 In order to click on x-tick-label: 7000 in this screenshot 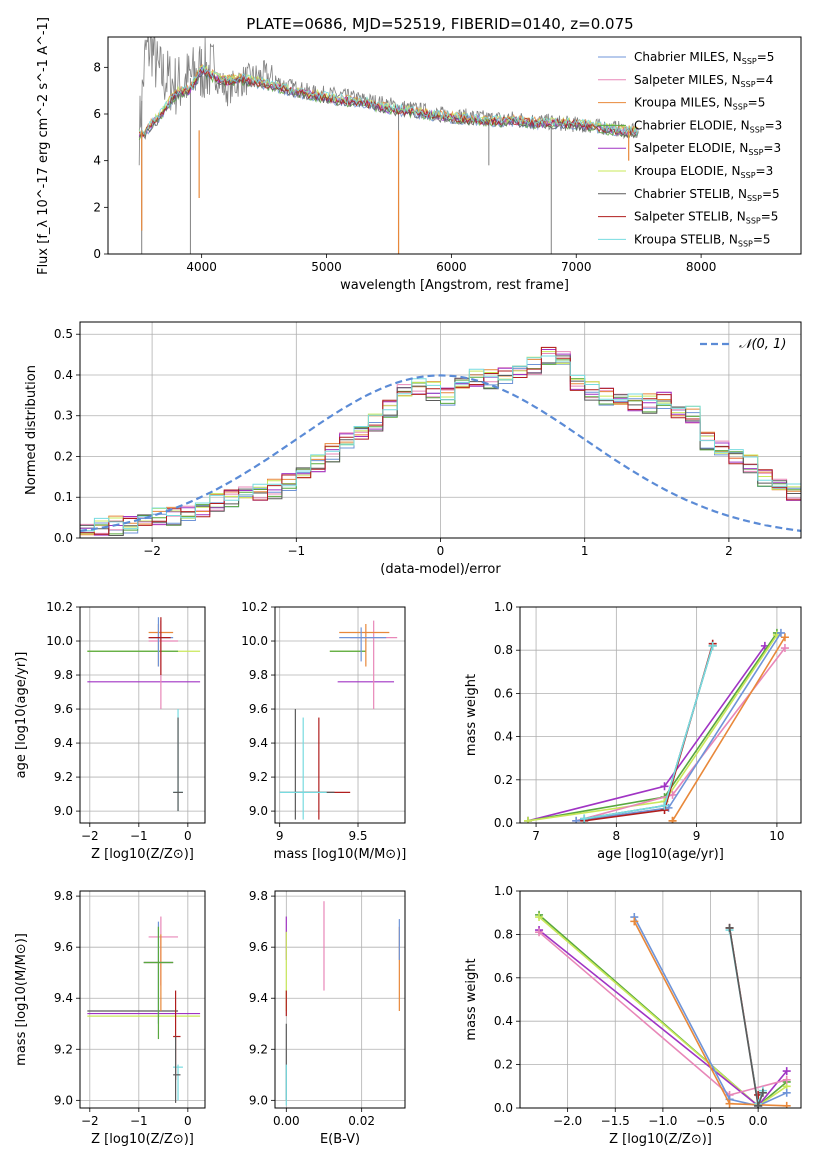, I will do `click(576, 267)`.